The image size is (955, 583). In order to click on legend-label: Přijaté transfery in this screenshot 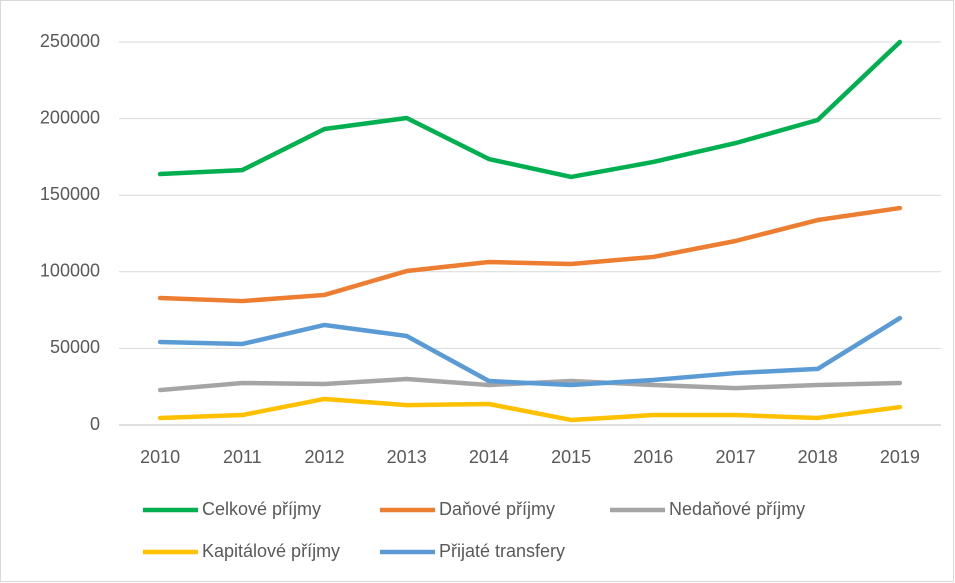, I will do `click(502, 551)`.